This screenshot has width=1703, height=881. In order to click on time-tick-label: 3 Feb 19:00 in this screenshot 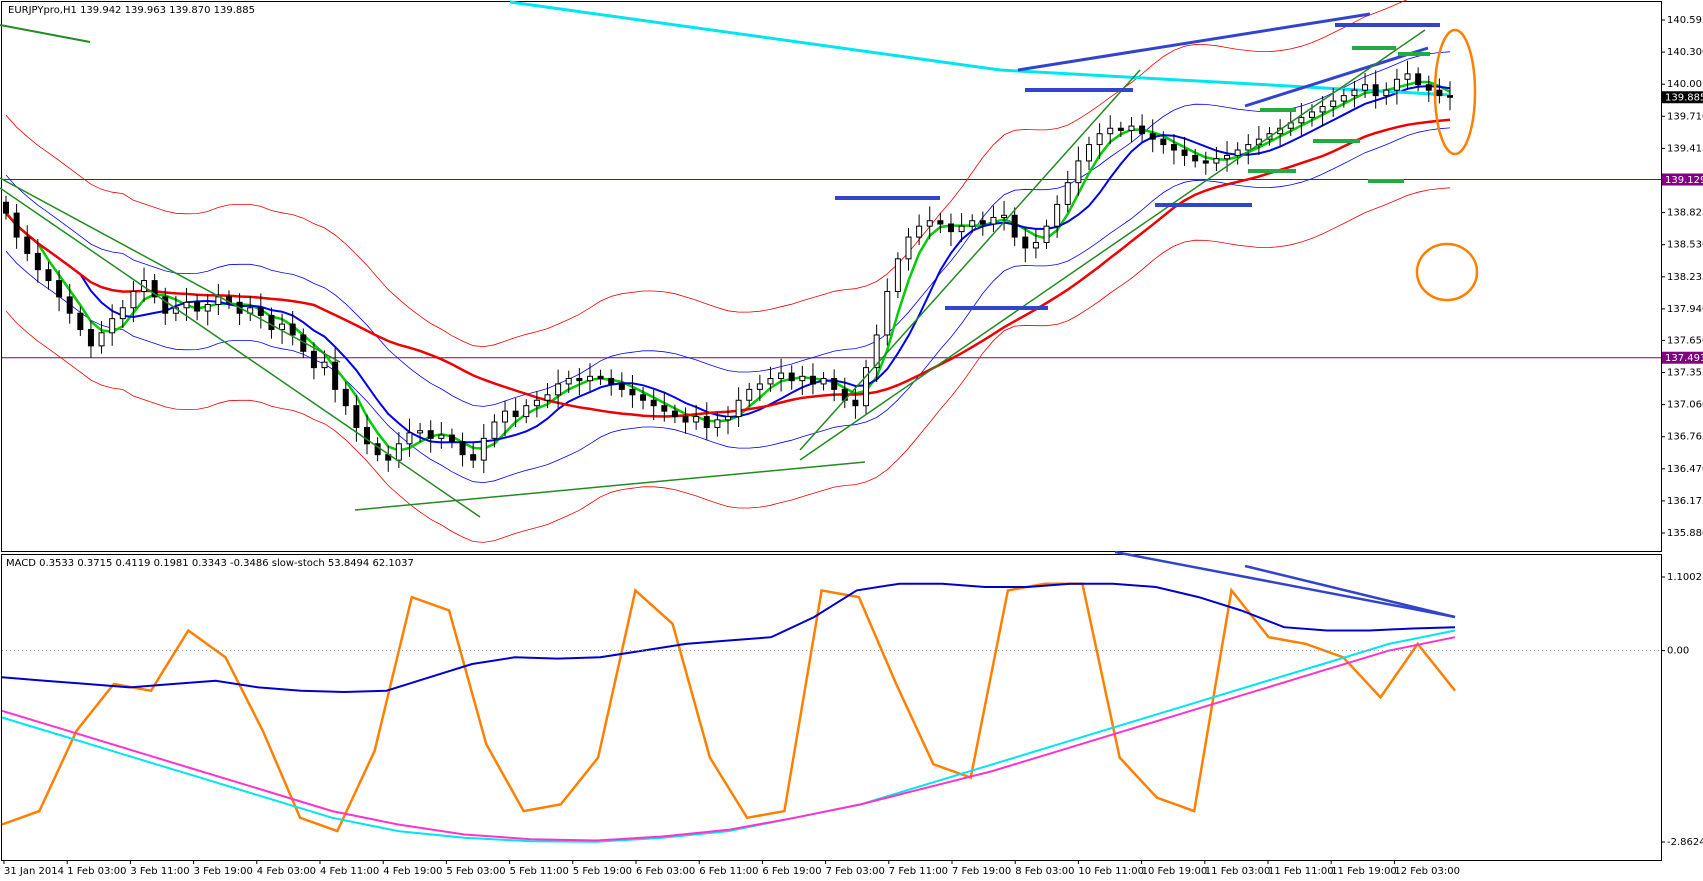, I will do `click(223, 871)`.